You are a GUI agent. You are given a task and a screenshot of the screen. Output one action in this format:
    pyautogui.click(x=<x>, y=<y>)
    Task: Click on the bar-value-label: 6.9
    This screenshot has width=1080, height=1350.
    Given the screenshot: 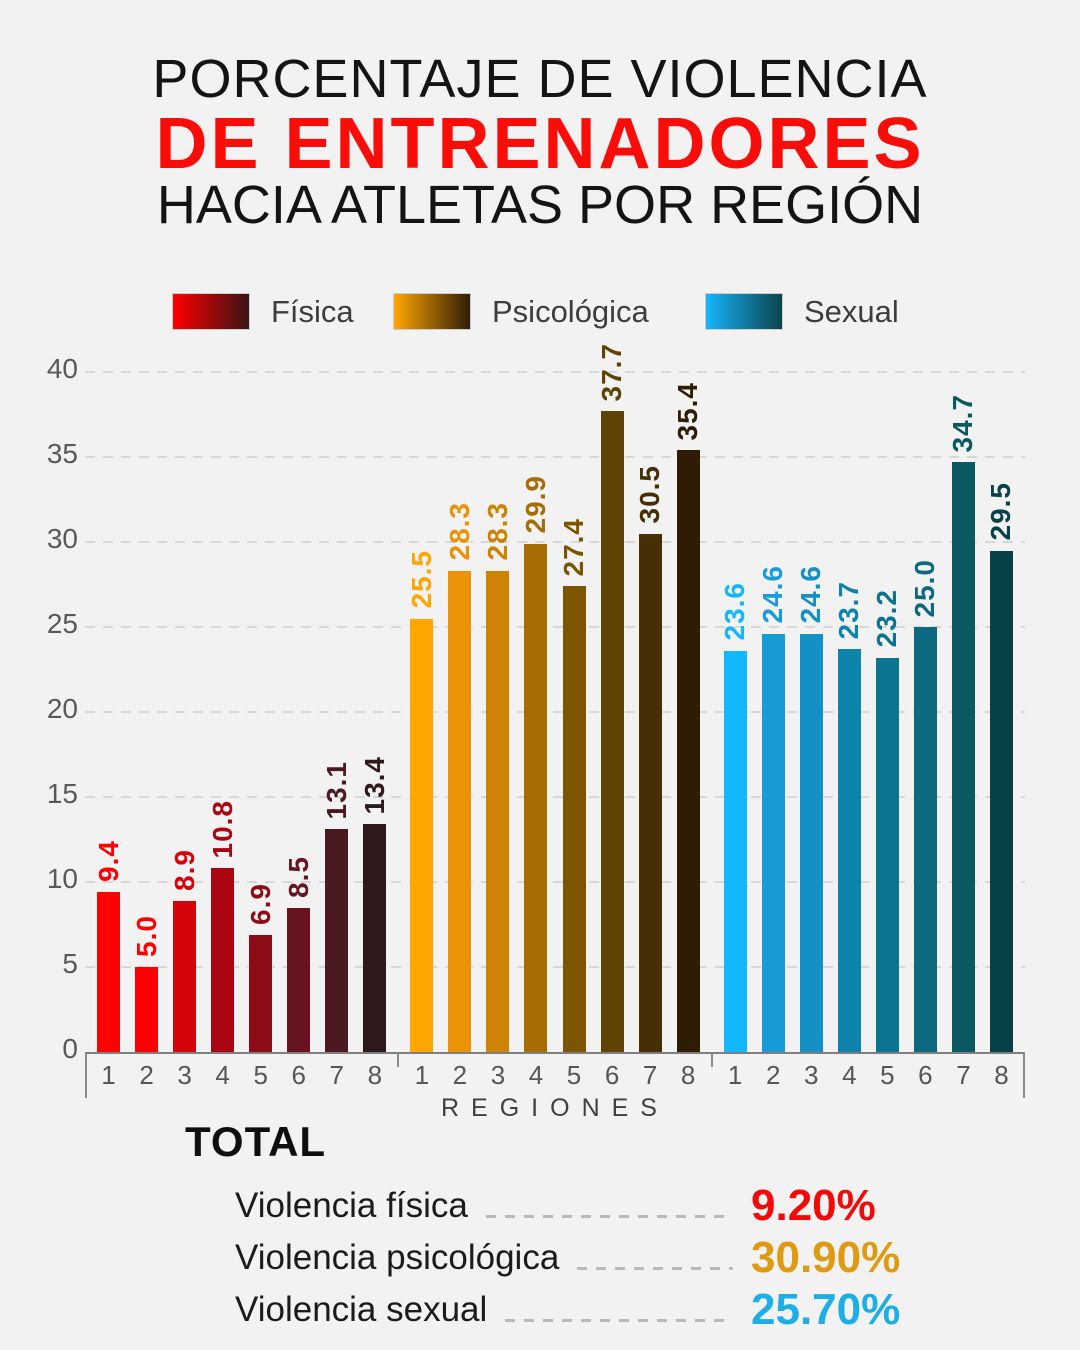 What is the action you would take?
    pyautogui.click(x=260, y=903)
    